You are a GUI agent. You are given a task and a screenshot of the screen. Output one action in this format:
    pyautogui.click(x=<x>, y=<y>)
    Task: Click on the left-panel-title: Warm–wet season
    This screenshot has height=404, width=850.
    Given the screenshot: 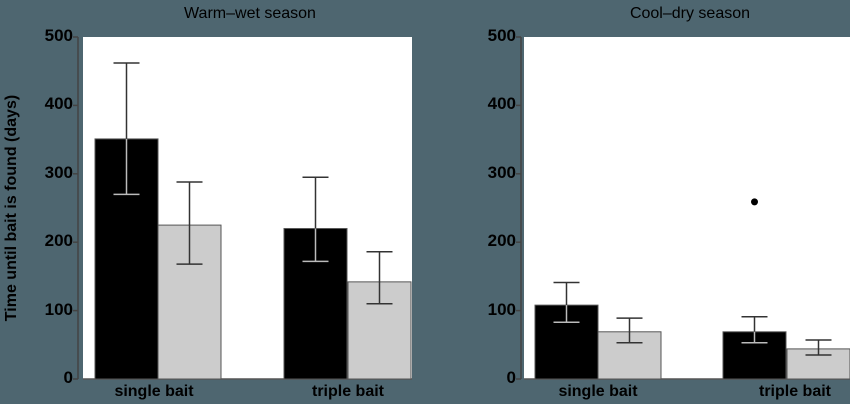 What is the action you would take?
    pyautogui.click(x=250, y=13)
    